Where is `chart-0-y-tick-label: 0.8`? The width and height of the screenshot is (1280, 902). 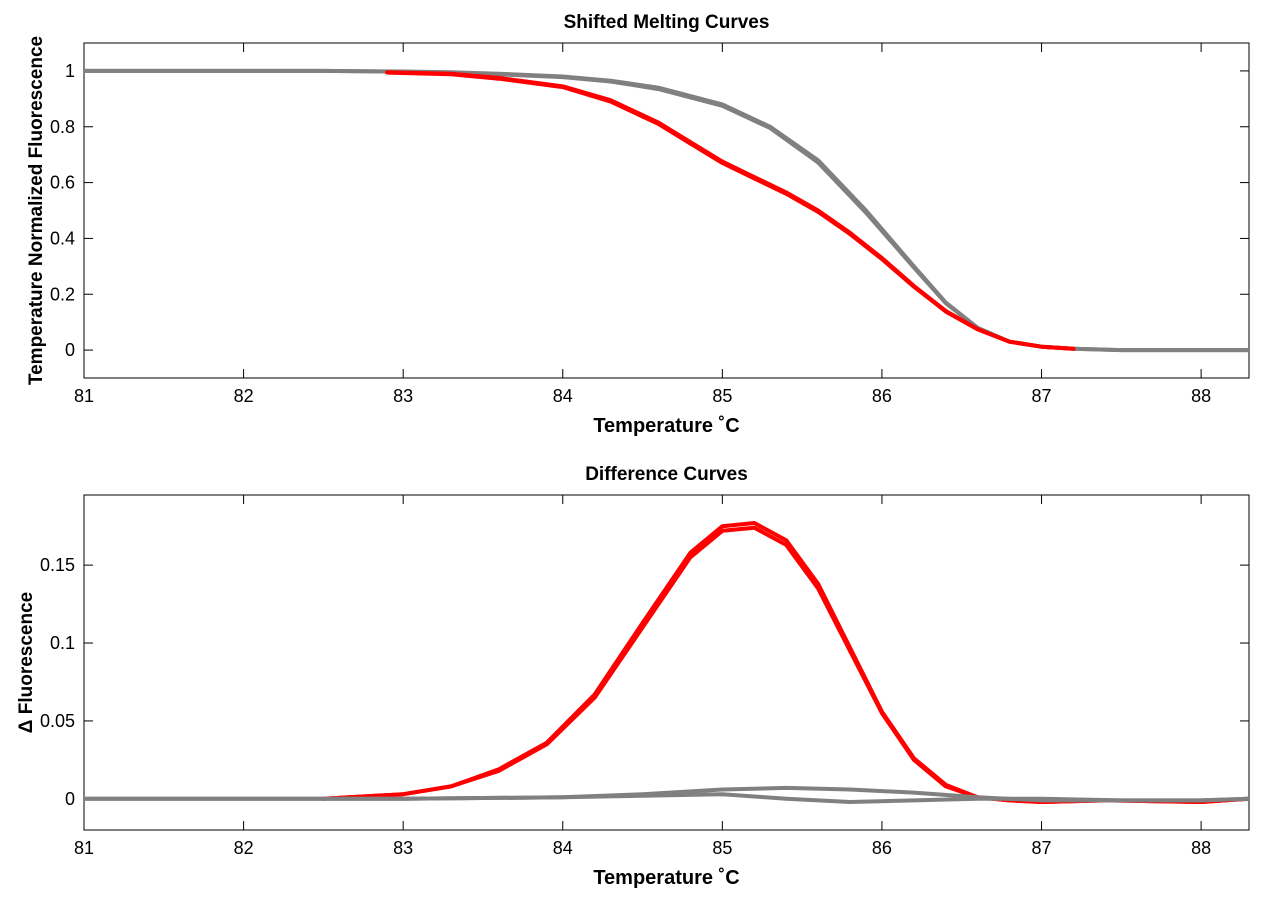 chart-0-y-tick-label: 0.8 is located at coordinates (62, 127).